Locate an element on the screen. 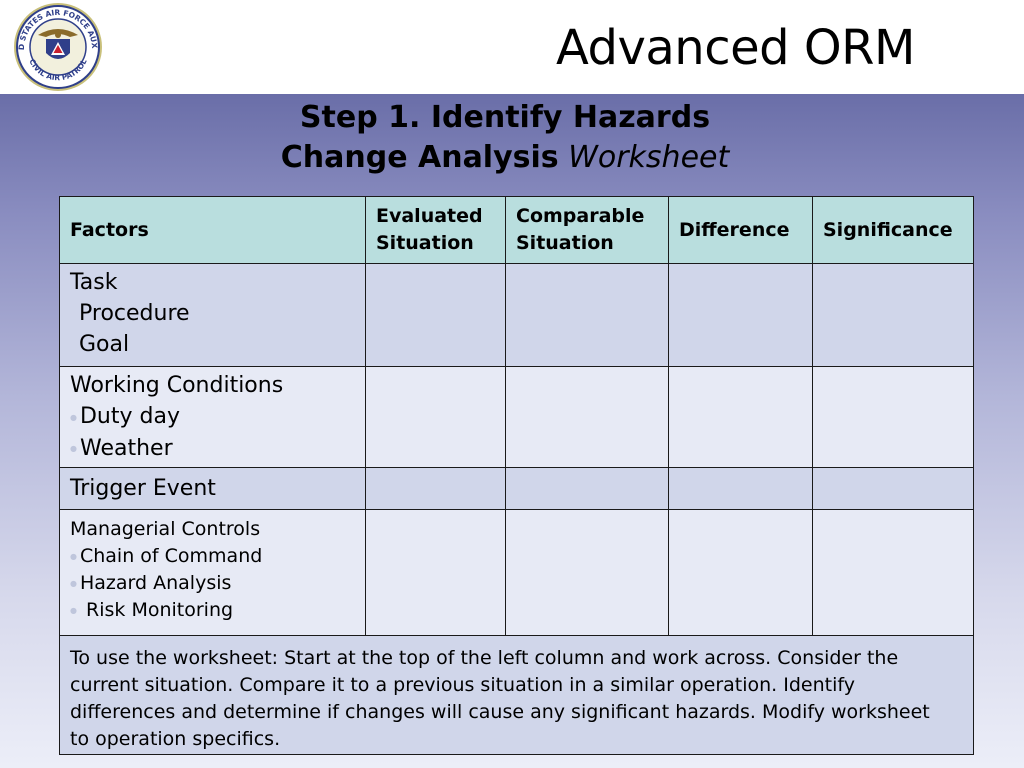 This screenshot has height=768, width=1024. header-cell-difference: Difference is located at coordinates (740, 230).